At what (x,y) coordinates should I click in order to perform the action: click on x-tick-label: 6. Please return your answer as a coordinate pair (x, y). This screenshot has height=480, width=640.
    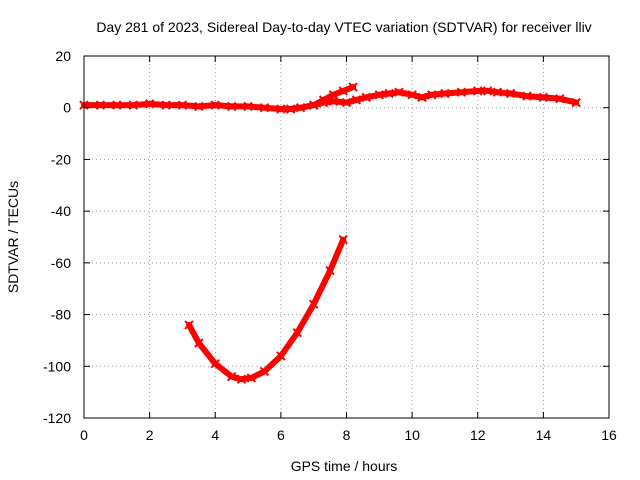
    Looking at the image, I should click on (281, 435).